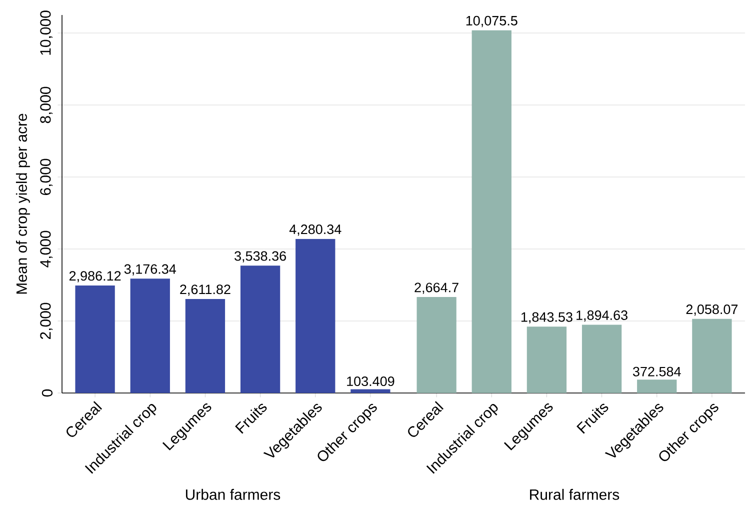 This screenshot has height=532, width=754. What do you see at coordinates (46, 32) in the screenshot?
I see `y-tick-label: 10,000` at bounding box center [46, 32].